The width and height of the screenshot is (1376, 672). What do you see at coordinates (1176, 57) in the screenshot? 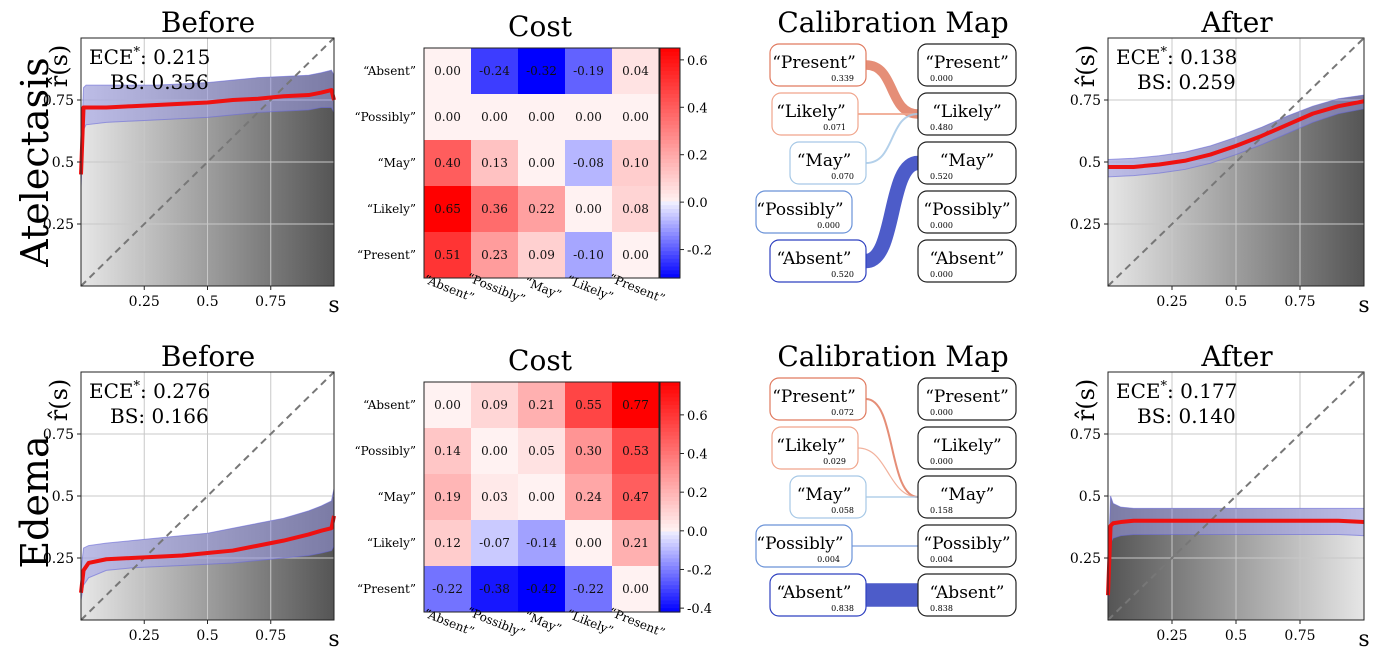
I see `ece-annotation: ECE*: 0.138` at bounding box center [1176, 57].